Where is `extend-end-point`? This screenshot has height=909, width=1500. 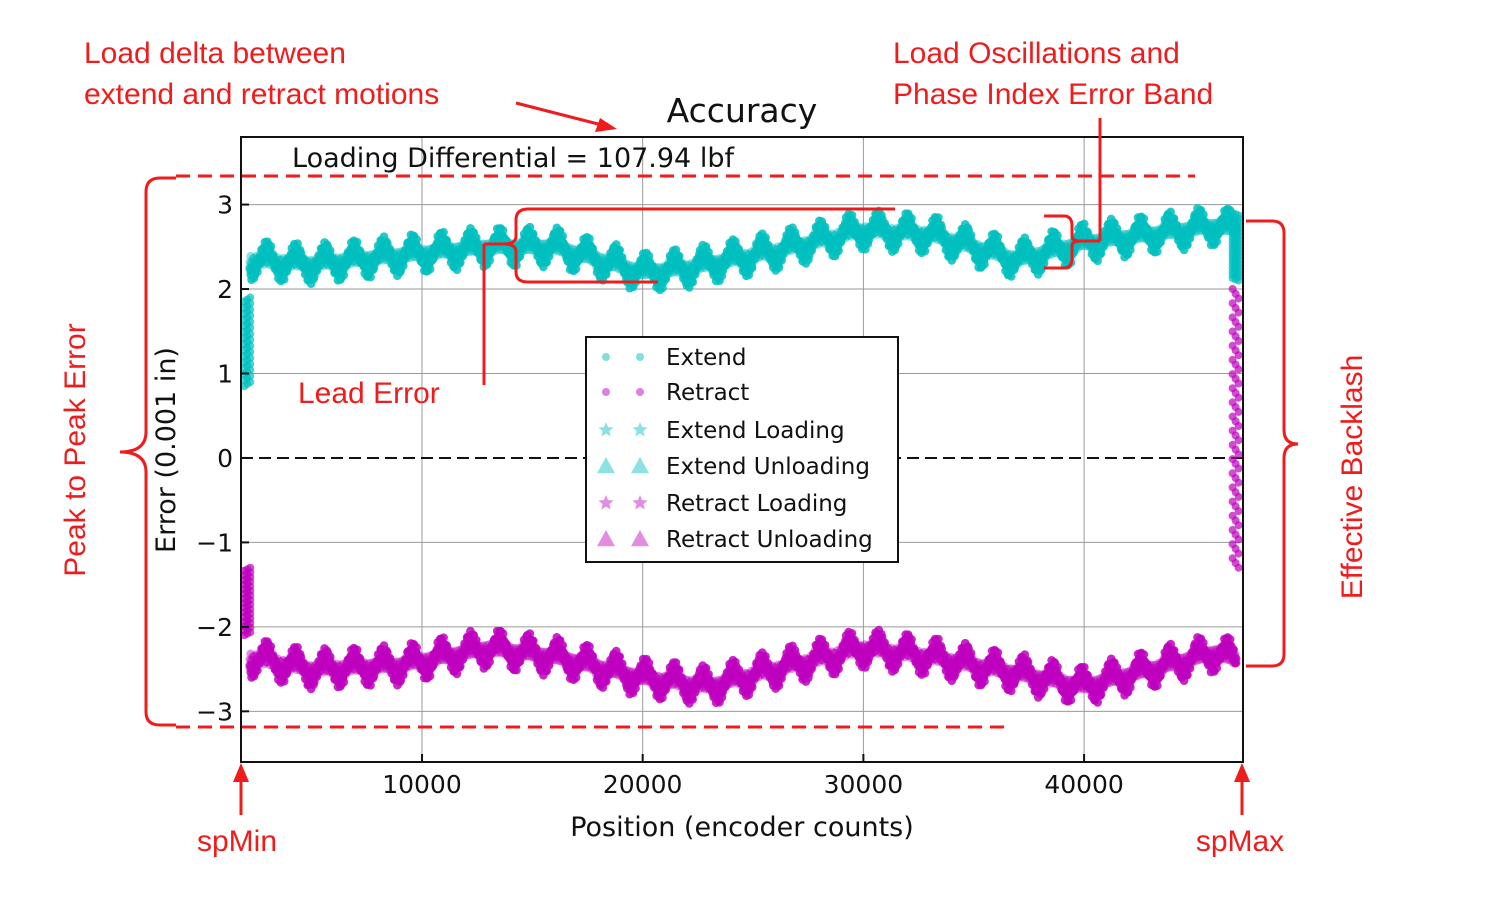
extend-end-point is located at coordinates (1232, 213).